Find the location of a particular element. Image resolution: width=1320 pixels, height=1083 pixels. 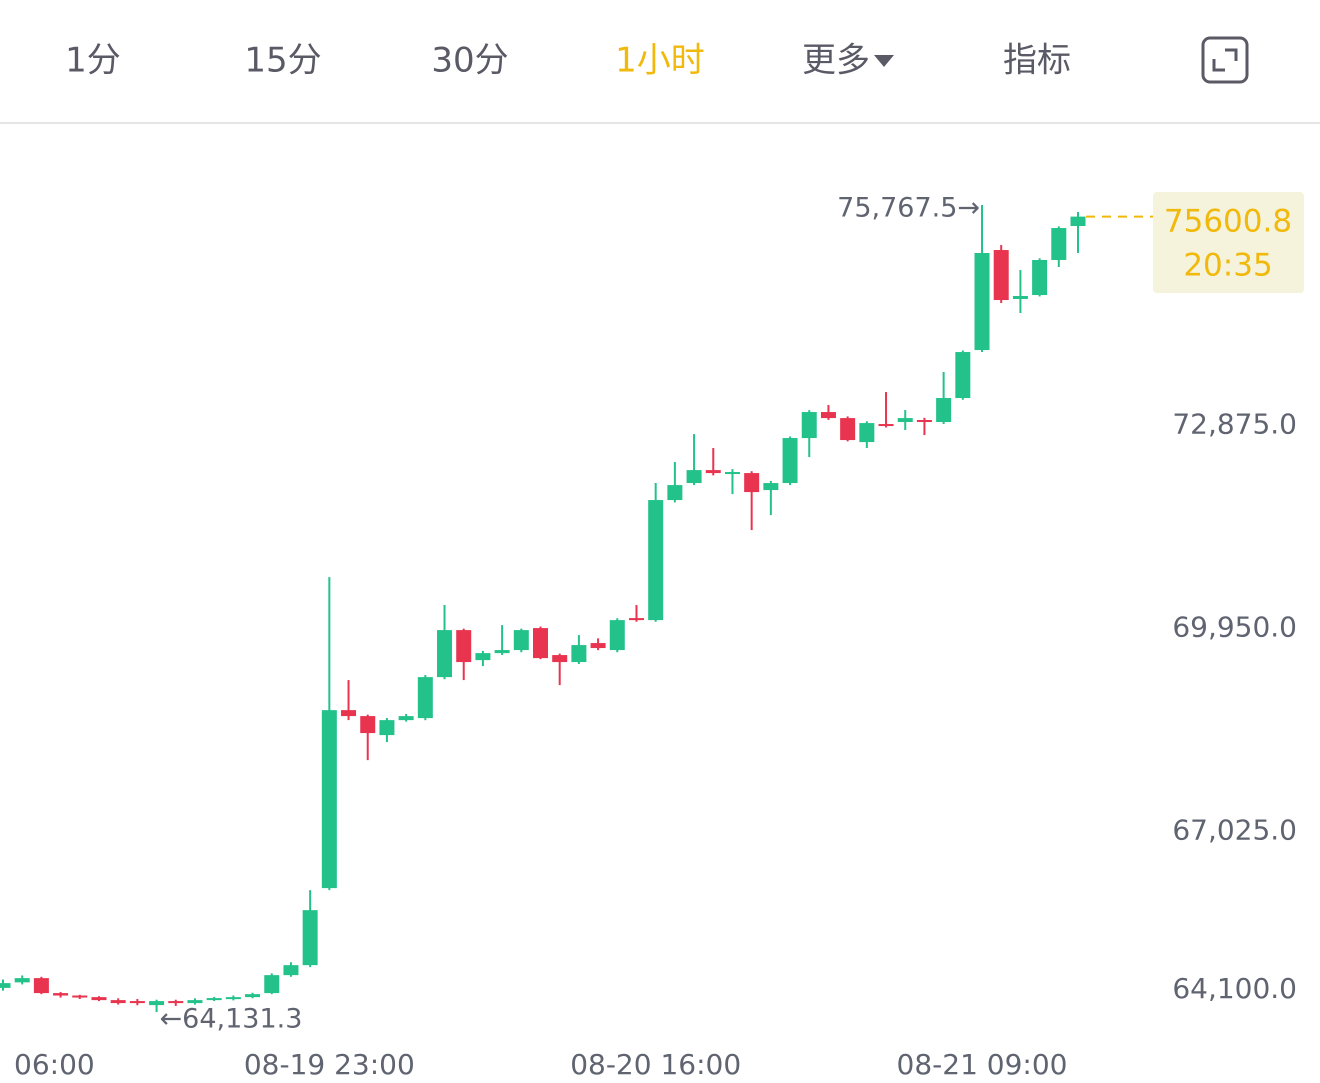

fullscreen-frame is located at coordinates (1225, 60).